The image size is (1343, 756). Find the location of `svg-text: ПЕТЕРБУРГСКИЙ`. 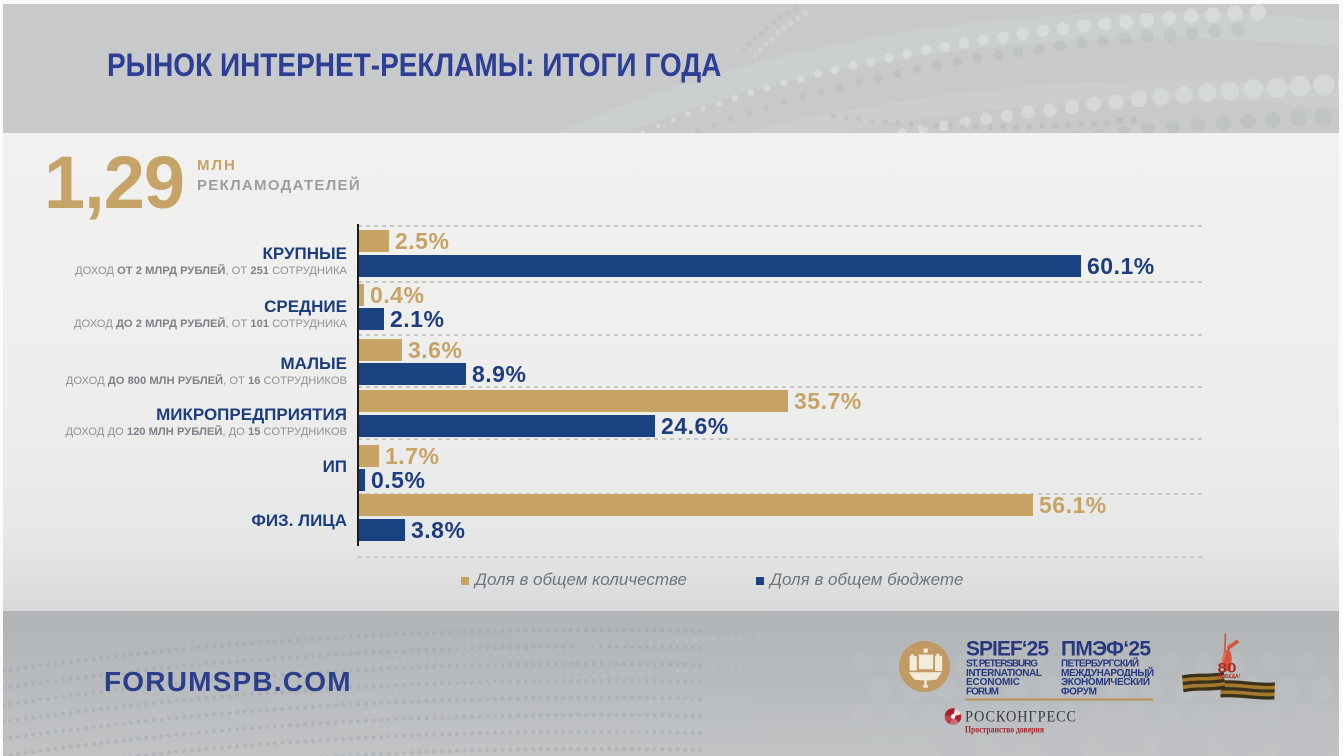

svg-text: ПЕТЕРБУРГСКИЙ is located at coordinates (1100, 663).